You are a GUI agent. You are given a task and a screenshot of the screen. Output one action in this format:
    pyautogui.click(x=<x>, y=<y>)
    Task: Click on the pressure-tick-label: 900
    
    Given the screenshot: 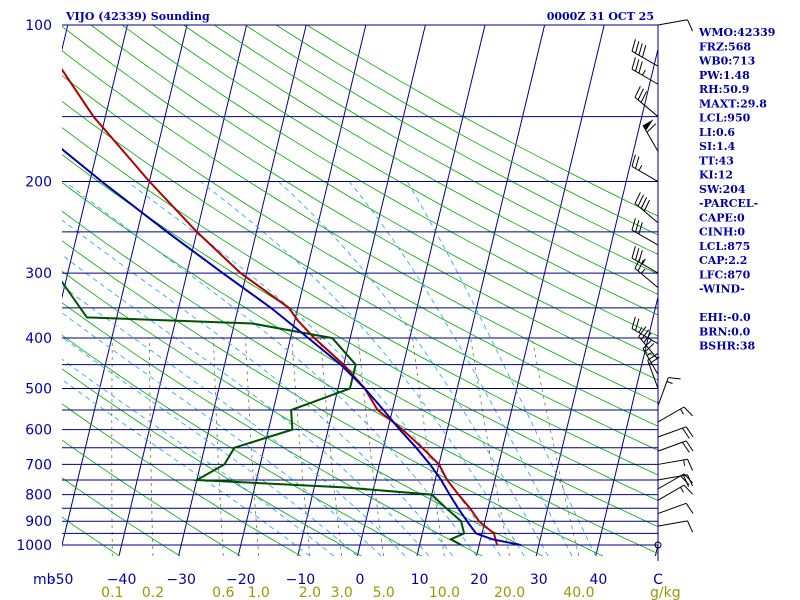 What is the action you would take?
    pyautogui.click(x=38, y=522)
    